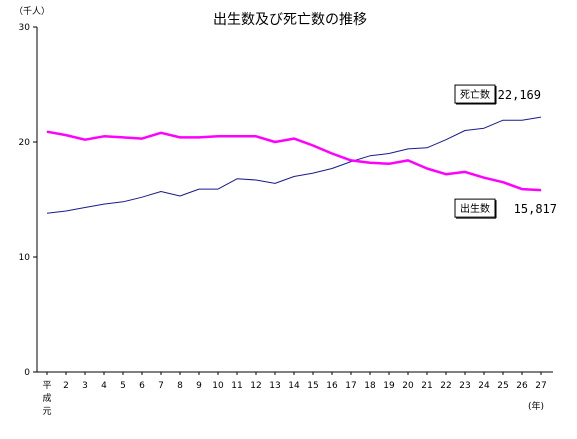 This screenshot has width=577, height=439. Describe the element at coordinates (408, 386) in the screenshot. I see `x-tick-label: 20` at that location.